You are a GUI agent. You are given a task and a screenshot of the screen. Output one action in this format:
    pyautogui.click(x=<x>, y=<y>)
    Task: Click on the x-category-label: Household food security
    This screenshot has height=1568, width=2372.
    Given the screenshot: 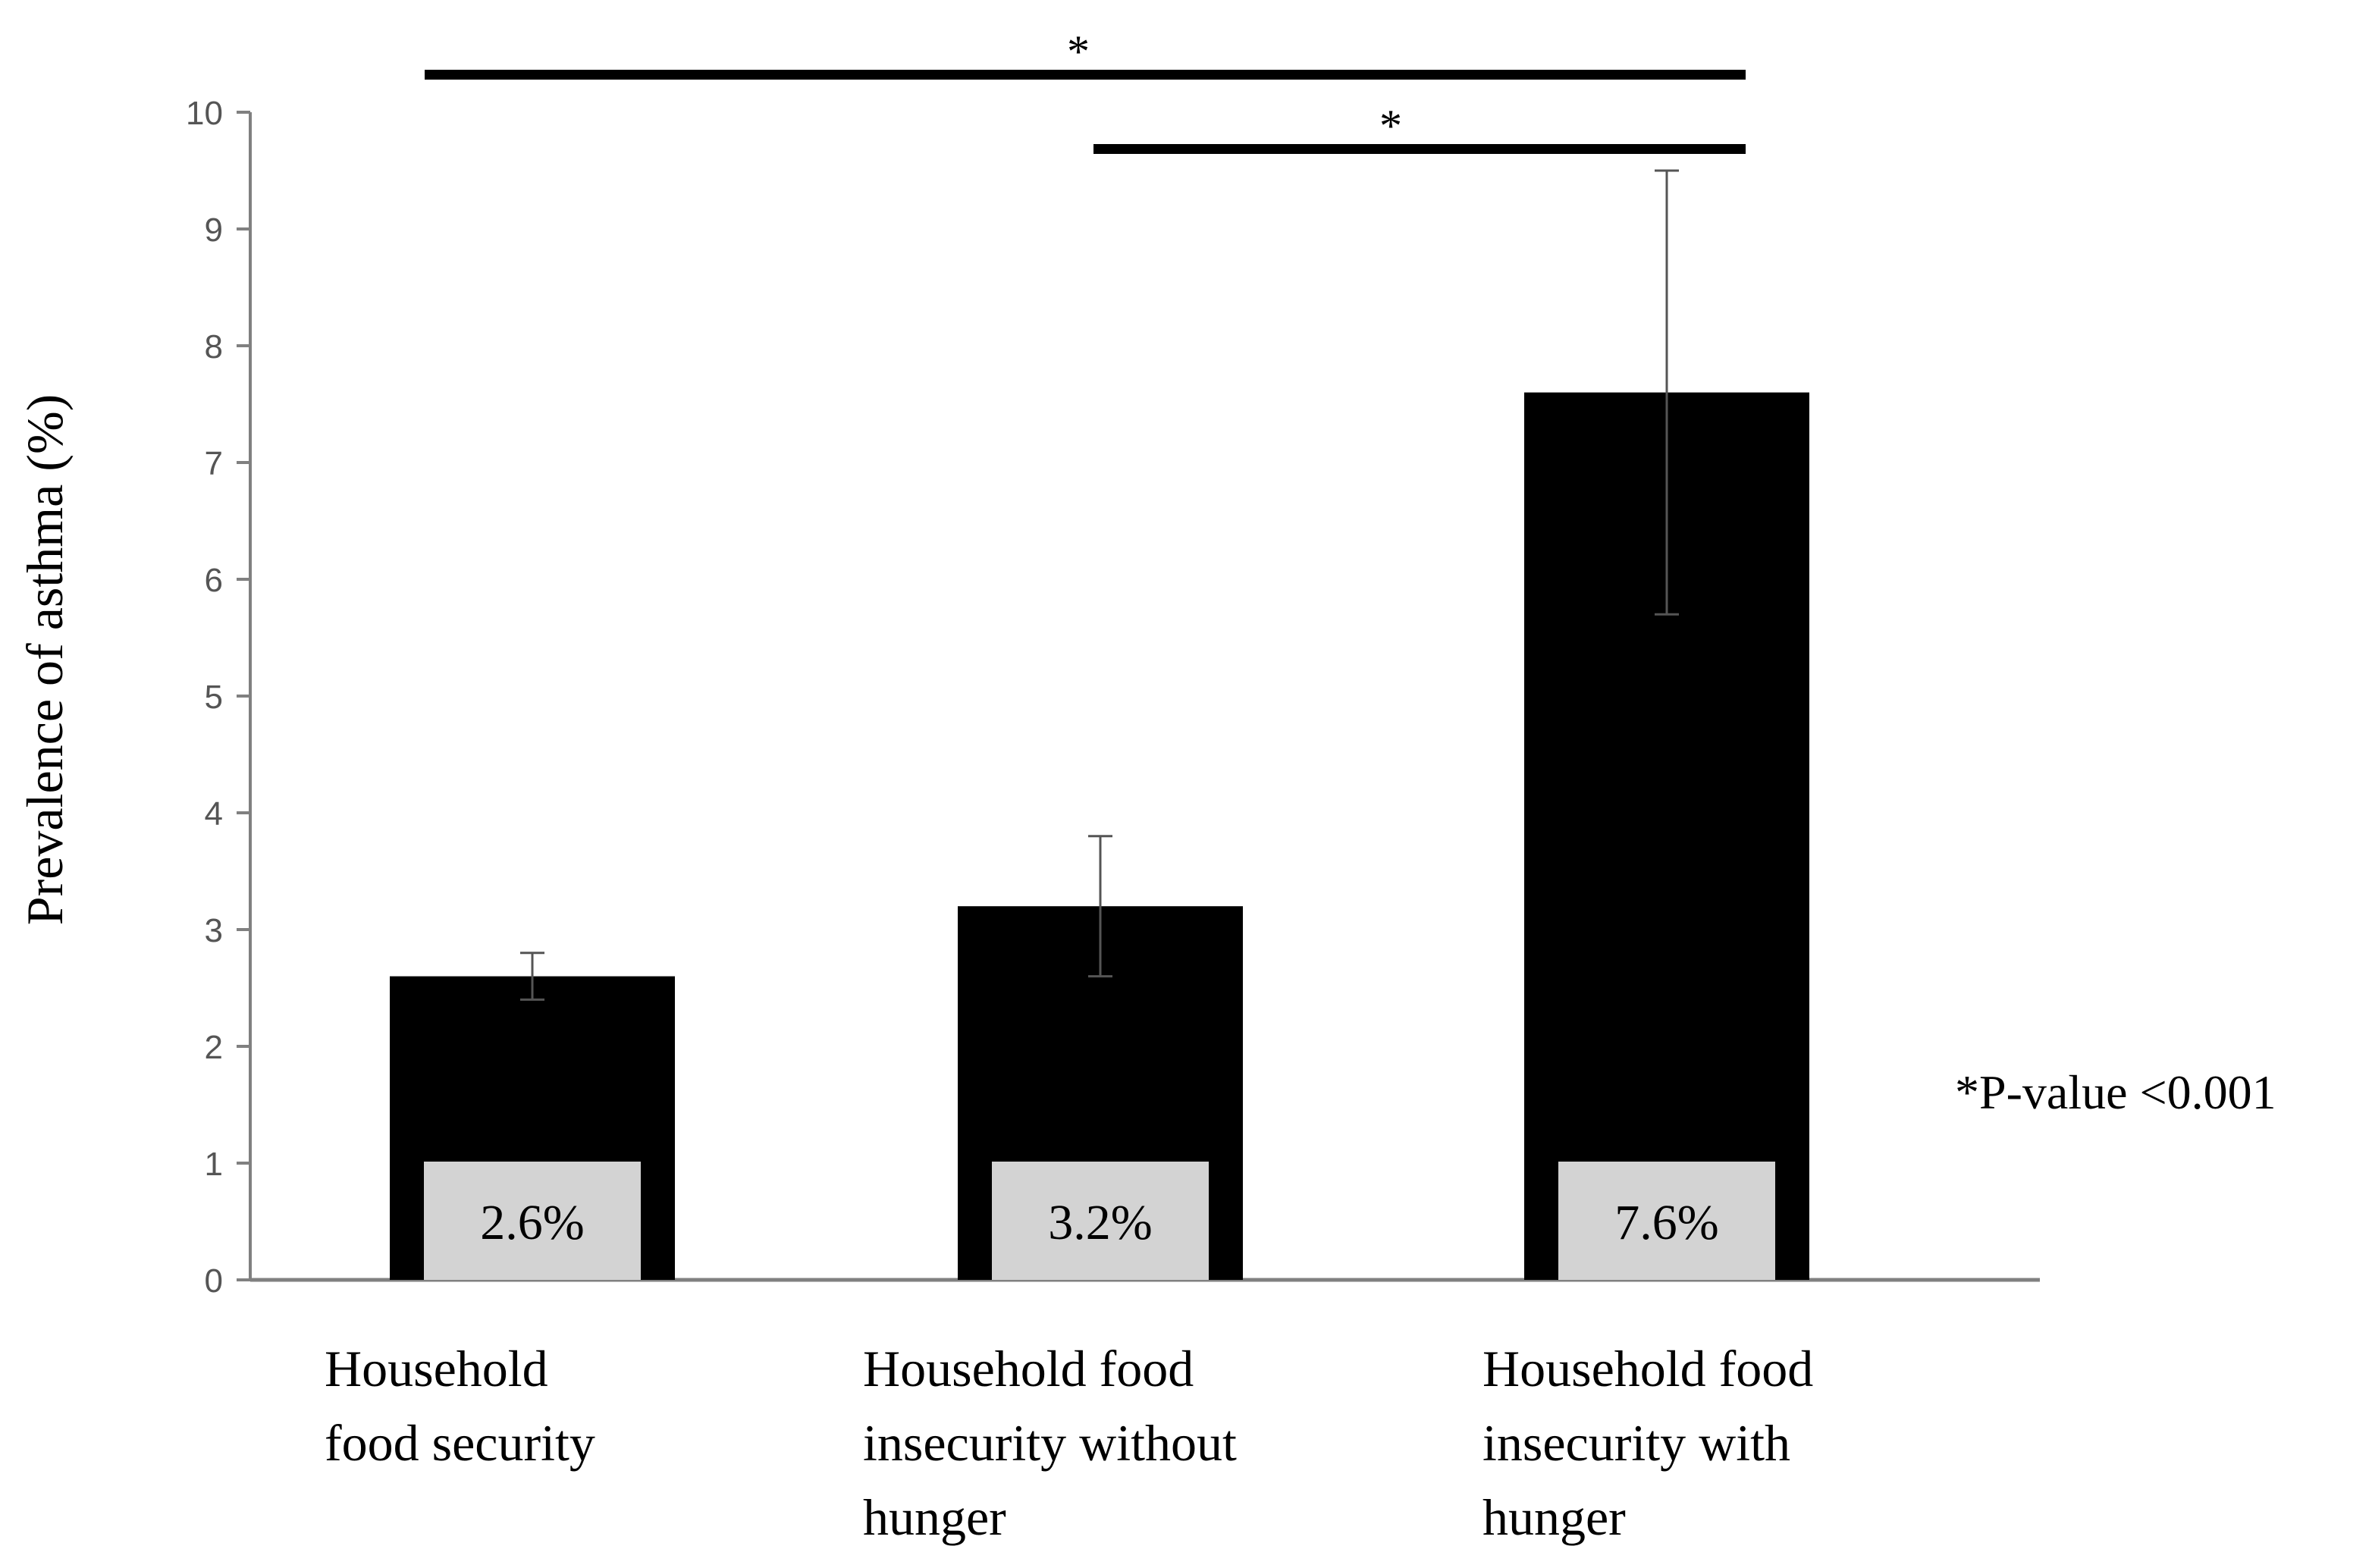 What is the action you would take?
    pyautogui.click(x=460, y=1406)
    